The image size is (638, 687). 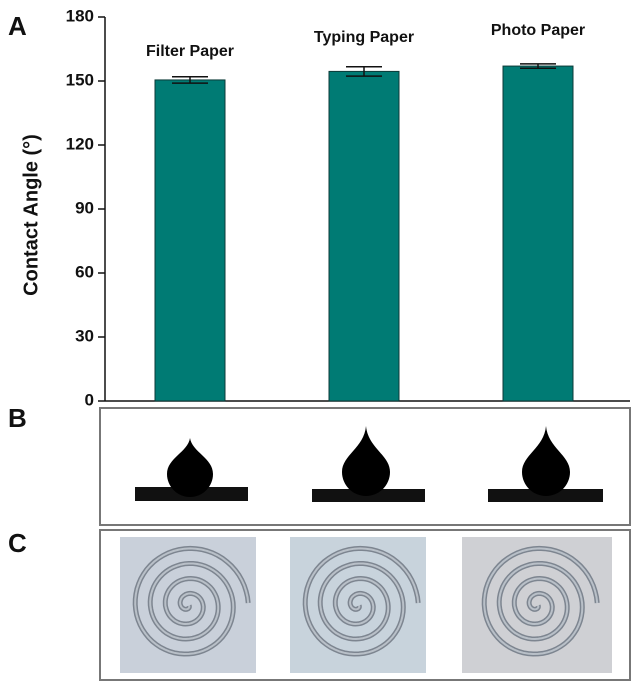 What do you see at coordinates (17, 418) in the screenshot?
I see `panel-label: B` at bounding box center [17, 418].